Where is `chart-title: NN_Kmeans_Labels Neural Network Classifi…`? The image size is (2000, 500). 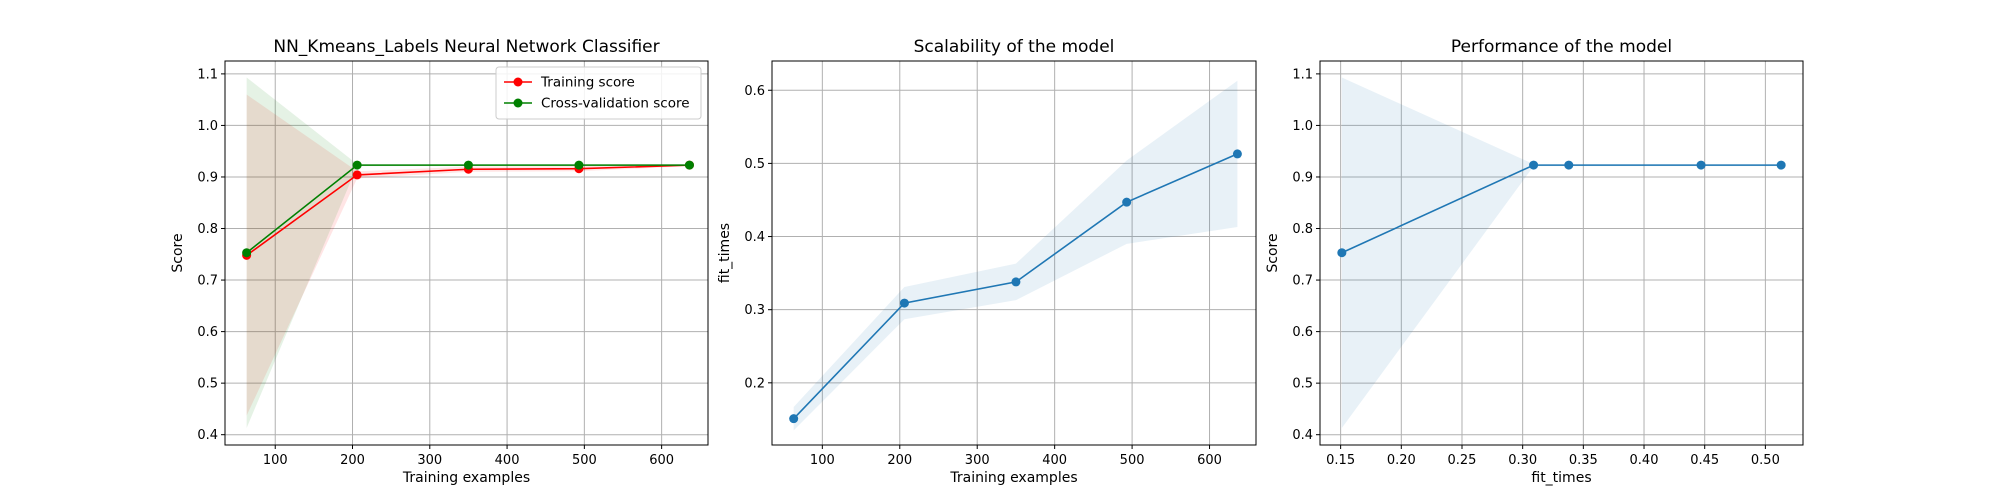
chart-title: NN_Kmeans_Labels Neural Network Classifi… is located at coordinates (466, 47).